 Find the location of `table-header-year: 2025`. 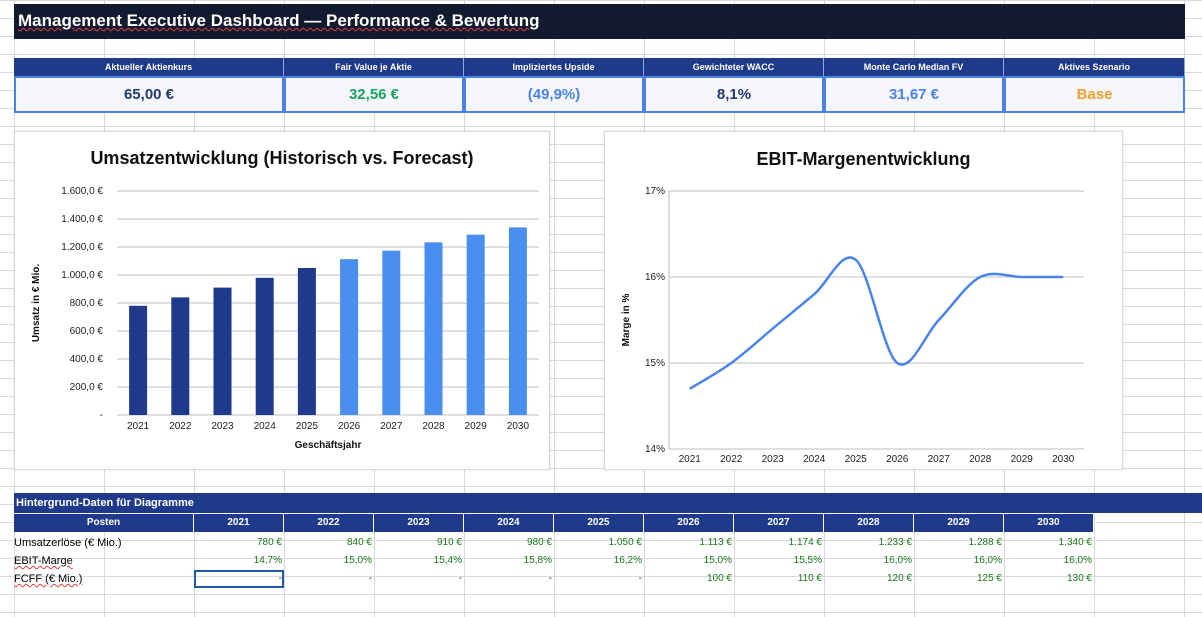

table-header-year: 2025 is located at coordinates (599, 523).